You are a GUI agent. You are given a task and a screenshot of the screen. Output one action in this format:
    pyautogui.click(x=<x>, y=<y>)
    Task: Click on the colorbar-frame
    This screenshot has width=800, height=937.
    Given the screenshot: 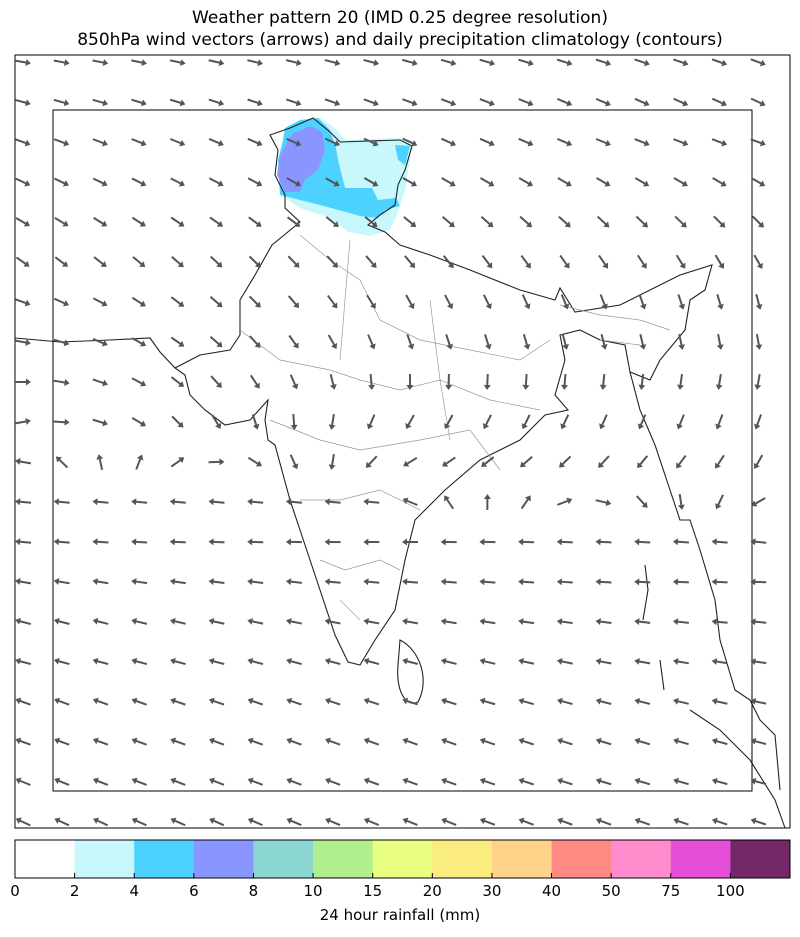 What is the action you would take?
    pyautogui.click(x=402, y=859)
    